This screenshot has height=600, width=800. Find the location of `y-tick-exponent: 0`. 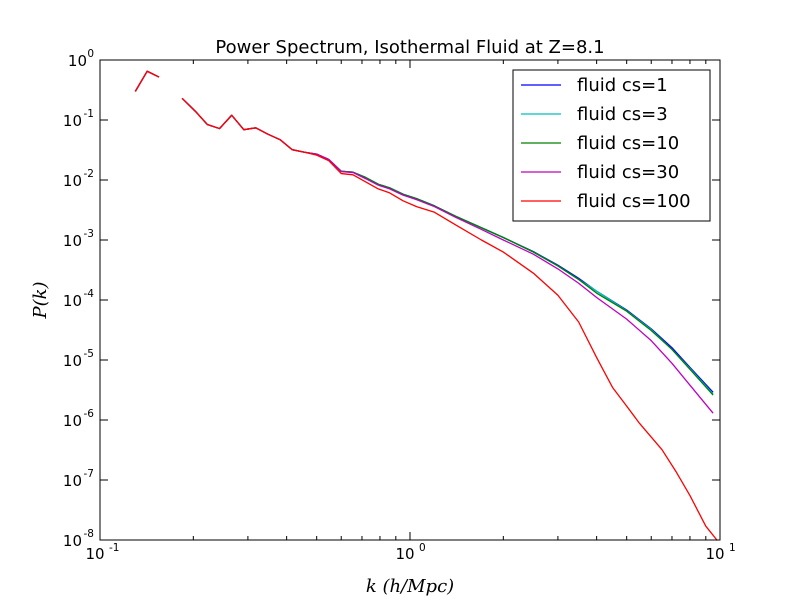

y-tick-exponent: 0 is located at coordinates (90, 54).